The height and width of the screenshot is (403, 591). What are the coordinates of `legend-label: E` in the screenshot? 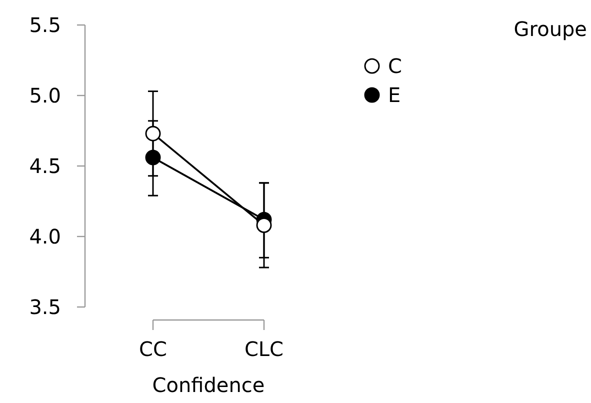 It's located at (394, 95).